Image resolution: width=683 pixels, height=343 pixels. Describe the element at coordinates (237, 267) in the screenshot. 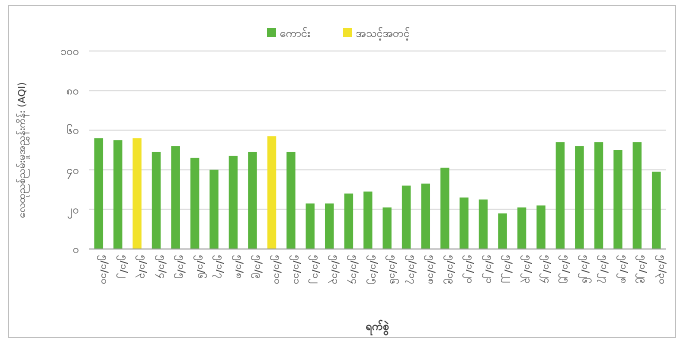

I see `x-tick-label: ၅/၁/၈` at that location.